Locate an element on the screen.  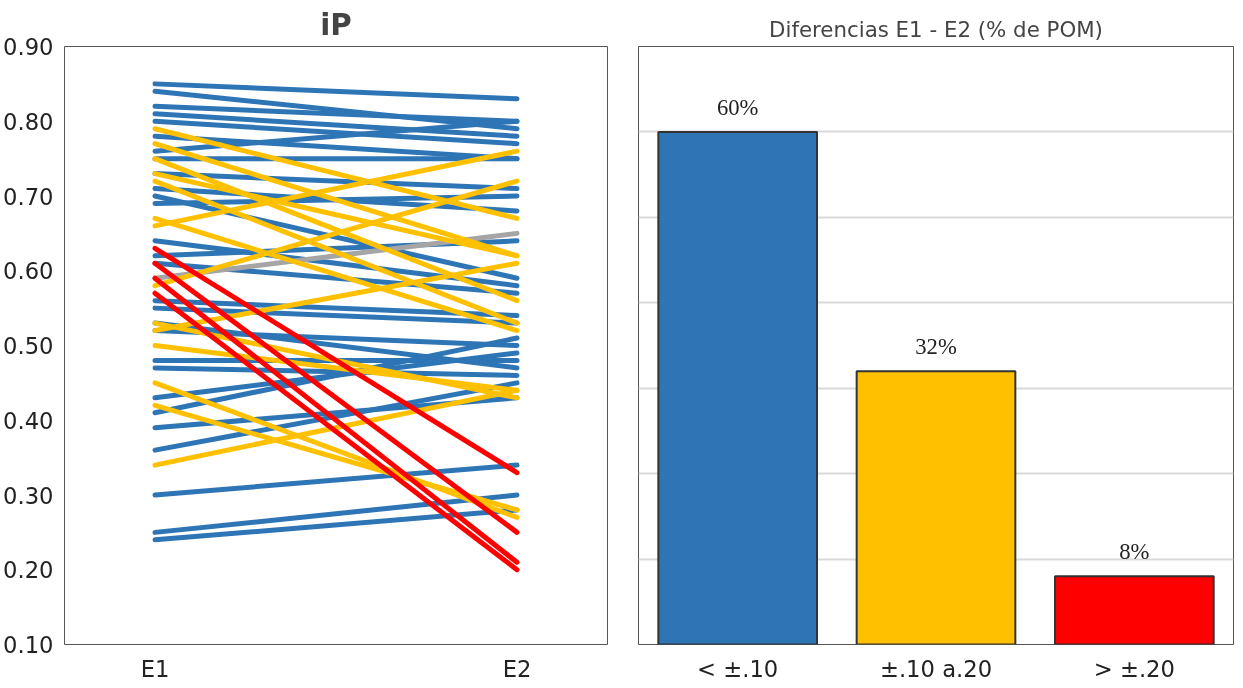
y-tick-label: 0.40 is located at coordinates (28, 420).